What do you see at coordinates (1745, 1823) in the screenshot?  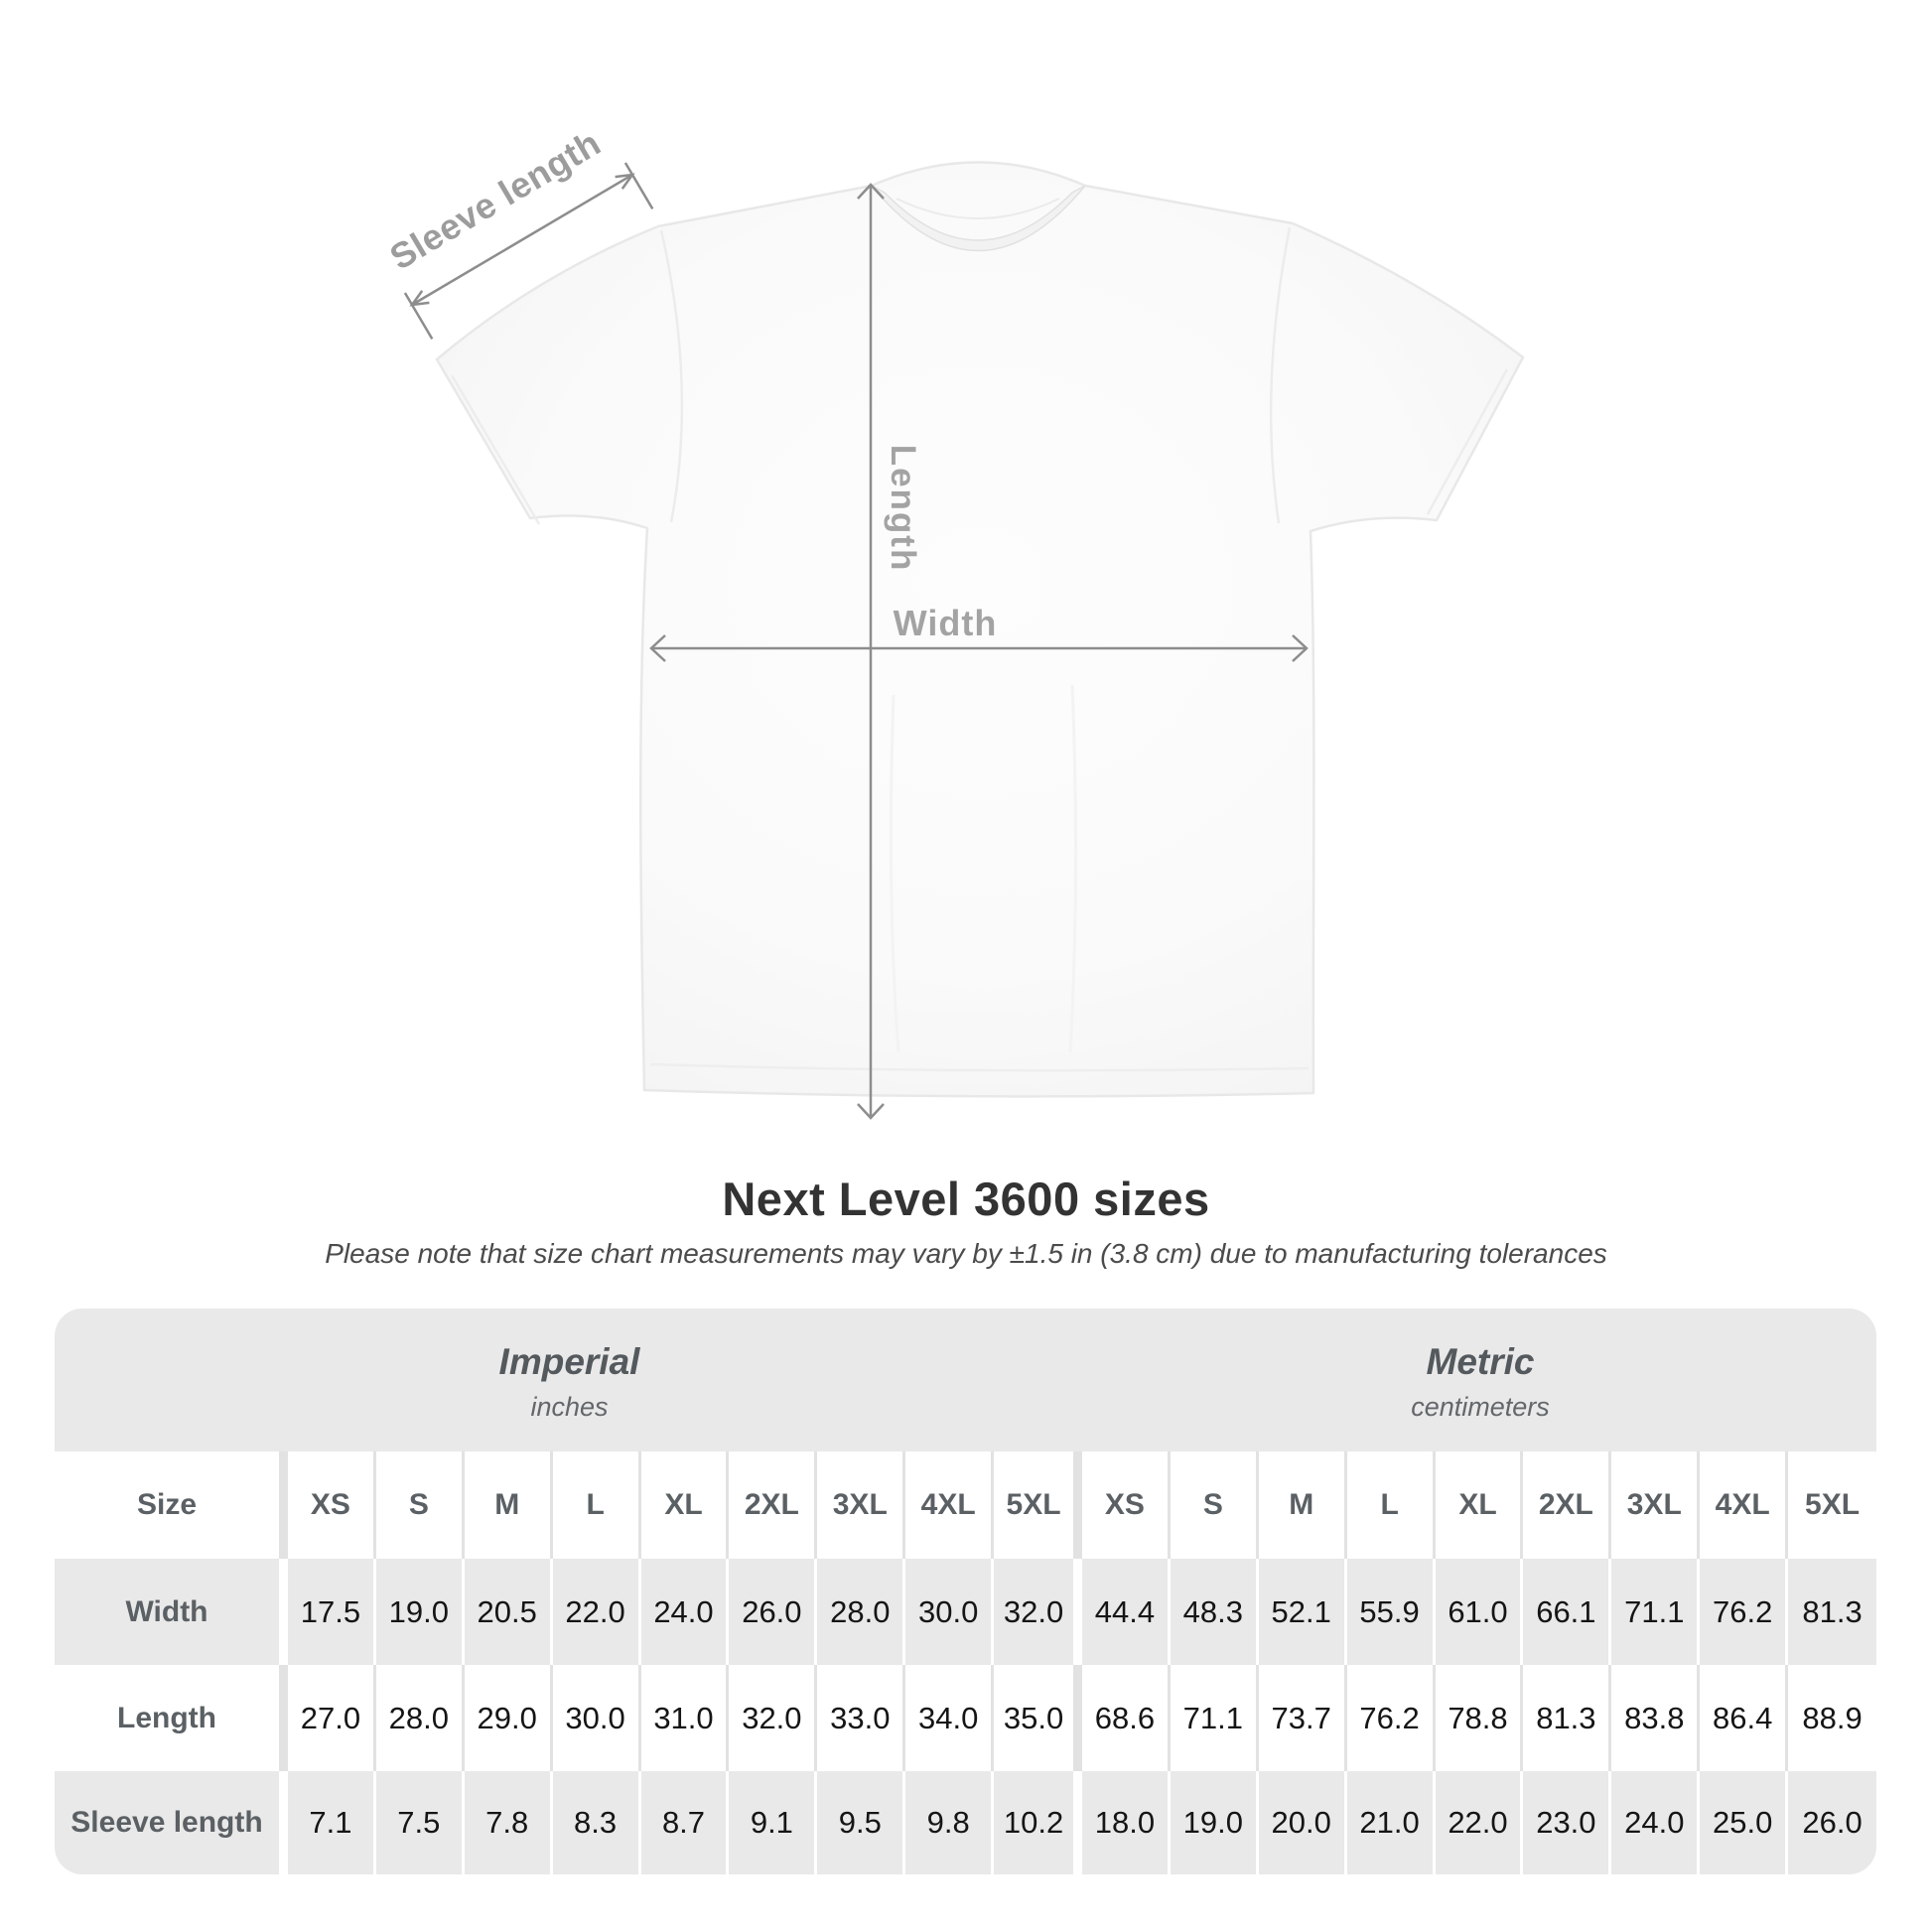 I see `value-cell: 25.0` at bounding box center [1745, 1823].